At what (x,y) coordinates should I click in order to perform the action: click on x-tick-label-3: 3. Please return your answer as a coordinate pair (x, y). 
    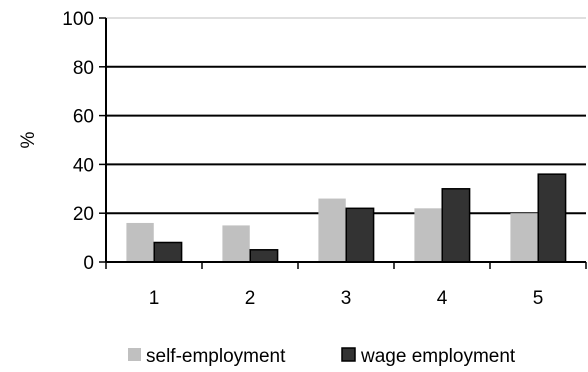
    Looking at the image, I should click on (346, 298).